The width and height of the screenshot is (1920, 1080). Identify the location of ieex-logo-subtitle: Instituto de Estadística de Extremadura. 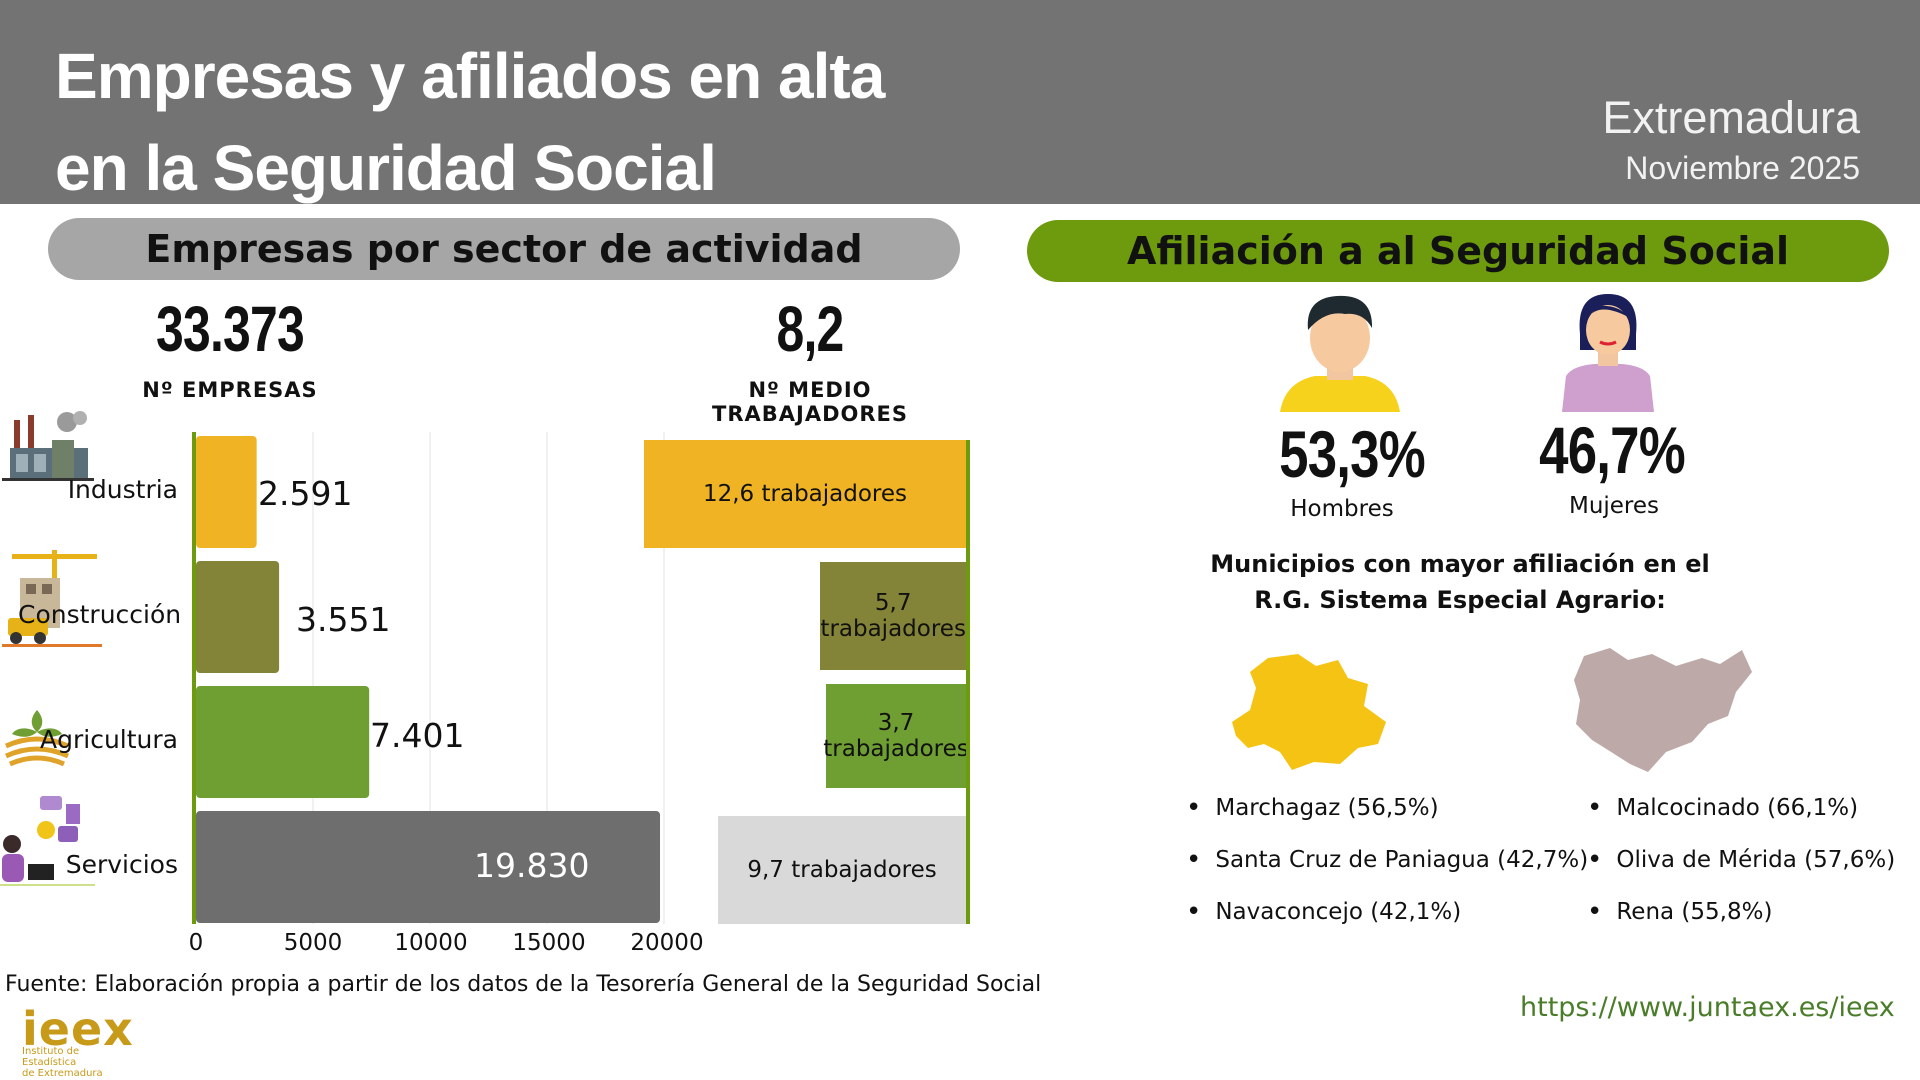
(77, 1062).